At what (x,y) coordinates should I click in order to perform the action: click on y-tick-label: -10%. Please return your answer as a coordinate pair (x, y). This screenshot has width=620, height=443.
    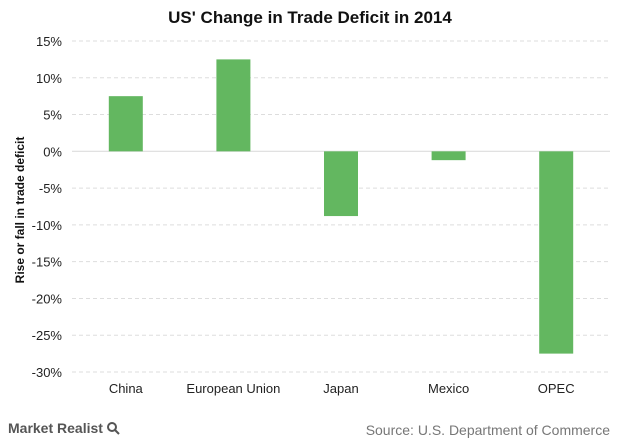
    Looking at the image, I should click on (47, 225).